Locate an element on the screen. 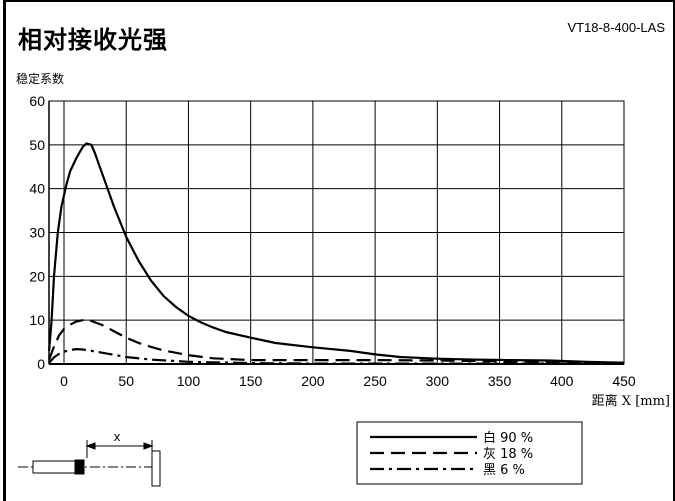 This screenshot has height=501, width=675. chart-title: 相对接收光强 is located at coordinates (93, 39).